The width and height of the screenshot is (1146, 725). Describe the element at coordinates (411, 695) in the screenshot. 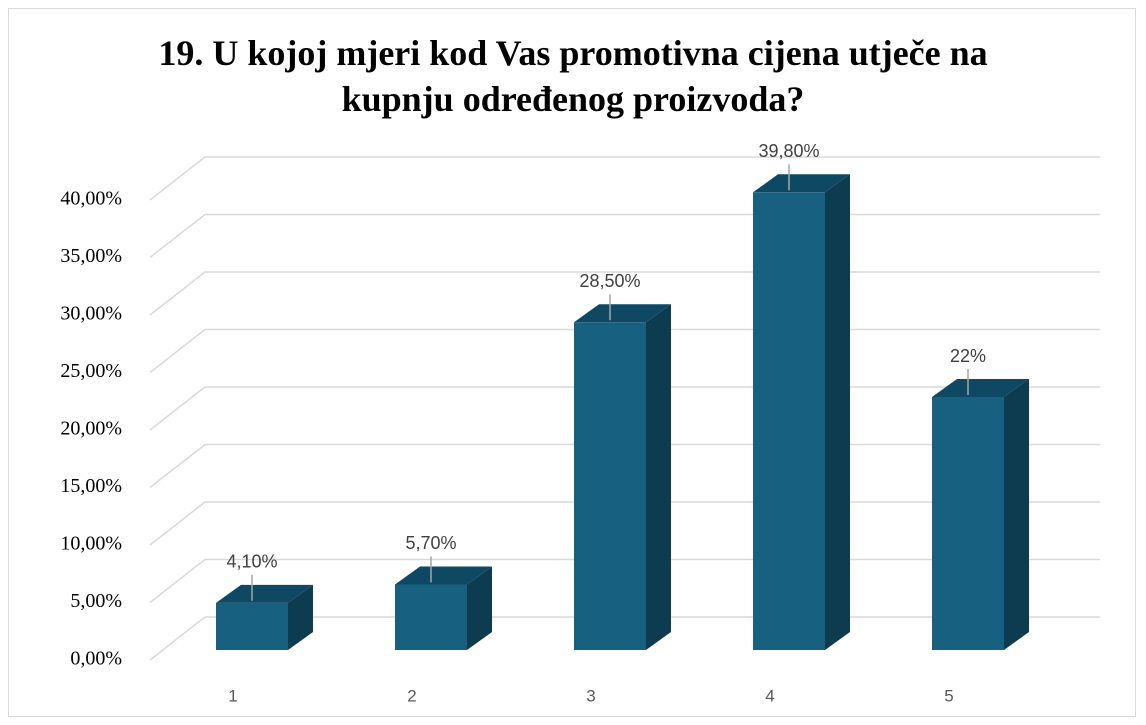

I see `x-tick-label: 2` at that location.